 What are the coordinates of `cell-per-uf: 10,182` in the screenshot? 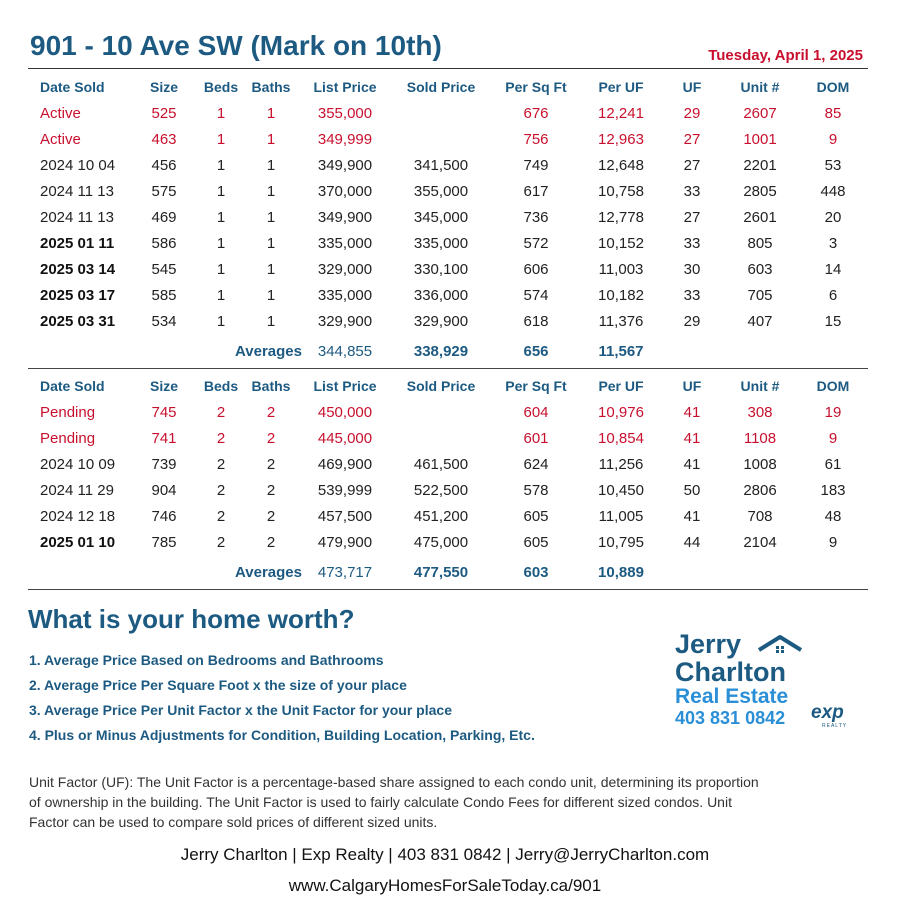 It's located at (621, 295).